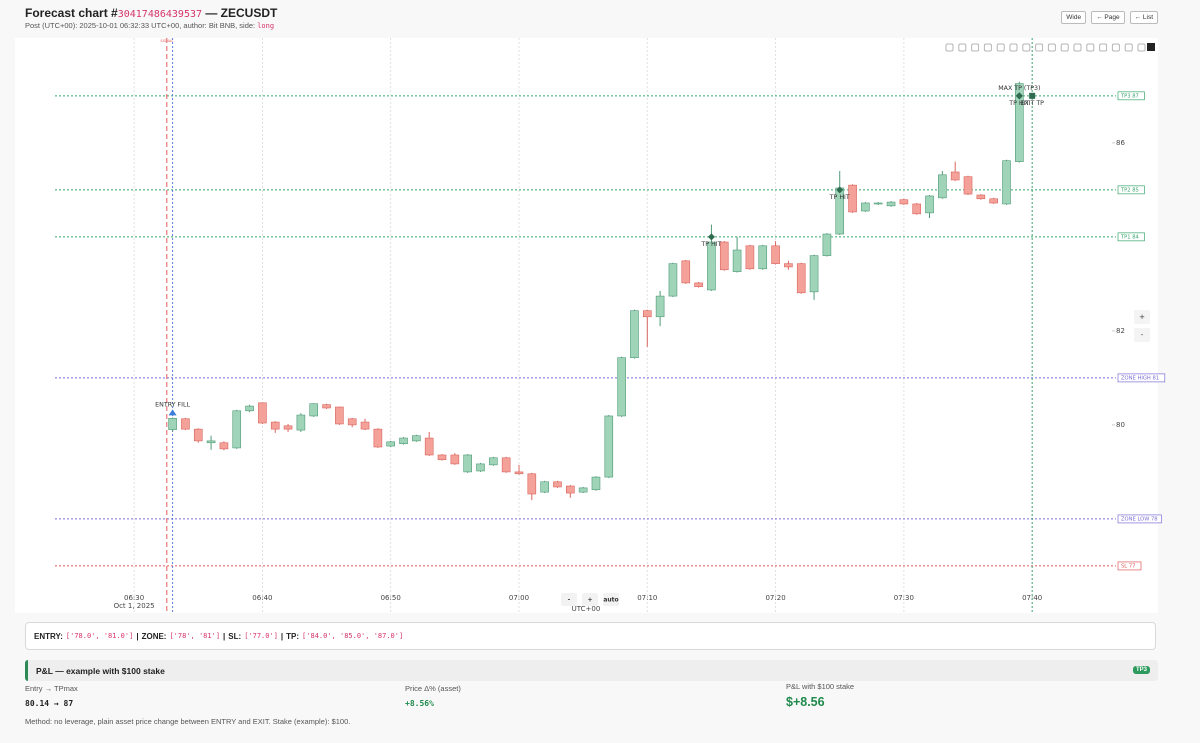 The width and height of the screenshot is (1200, 743). What do you see at coordinates (433, 696) in the screenshot?
I see `pnl-column: Price Δ% (asset) +8.56%` at bounding box center [433, 696].